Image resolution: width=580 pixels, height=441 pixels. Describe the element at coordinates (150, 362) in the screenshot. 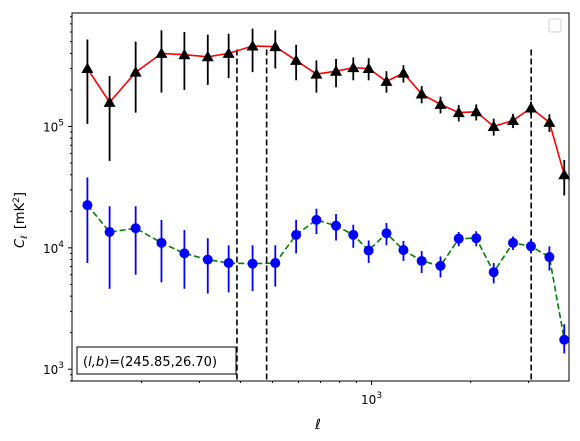

I see `annotation-text: (l,b)=(245.85,26.70)` at that location.